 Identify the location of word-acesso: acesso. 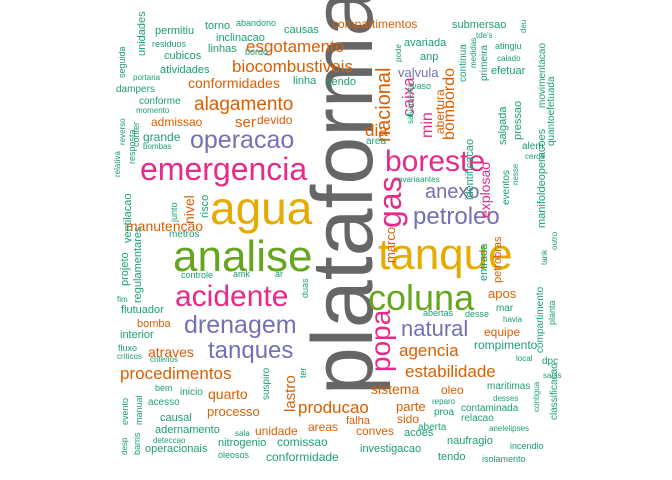
(164, 402).